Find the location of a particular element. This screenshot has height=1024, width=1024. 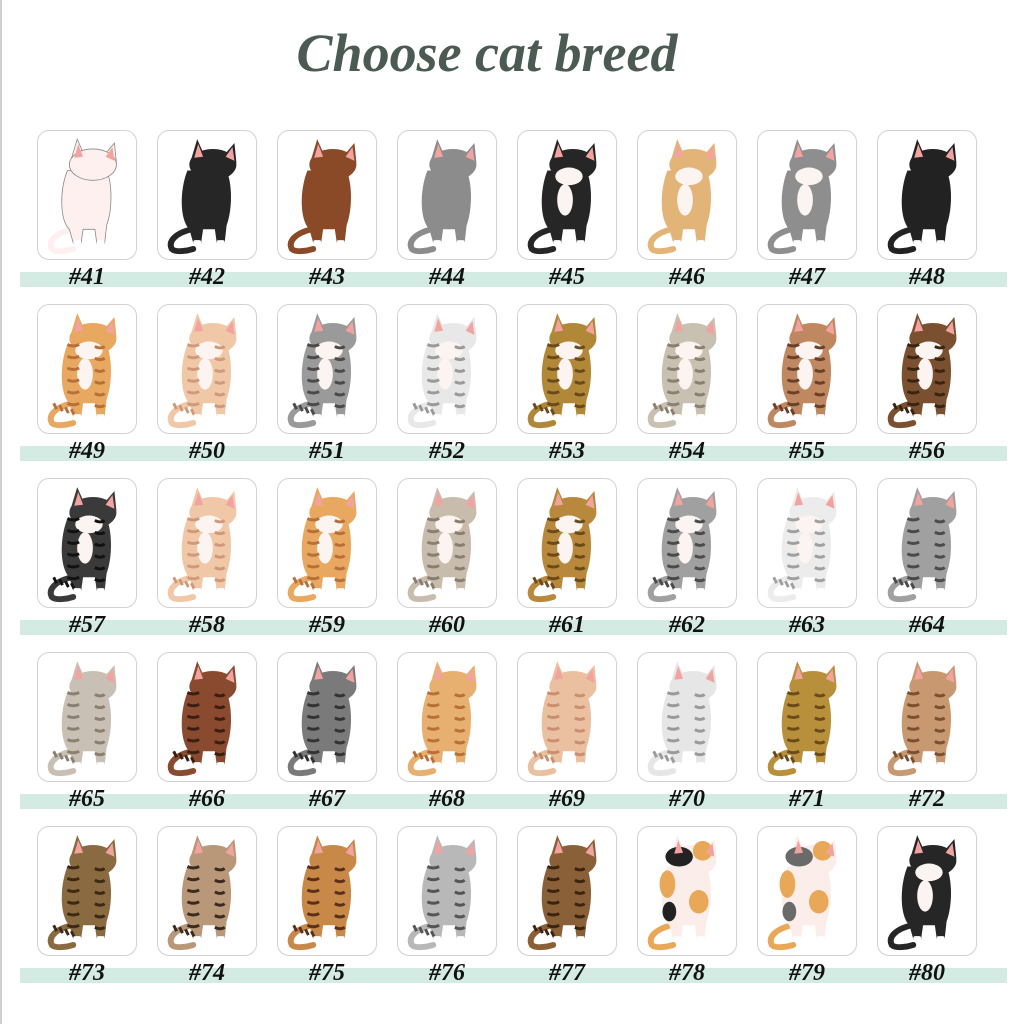

cat-number-label: #73 is located at coordinates (87, 973).